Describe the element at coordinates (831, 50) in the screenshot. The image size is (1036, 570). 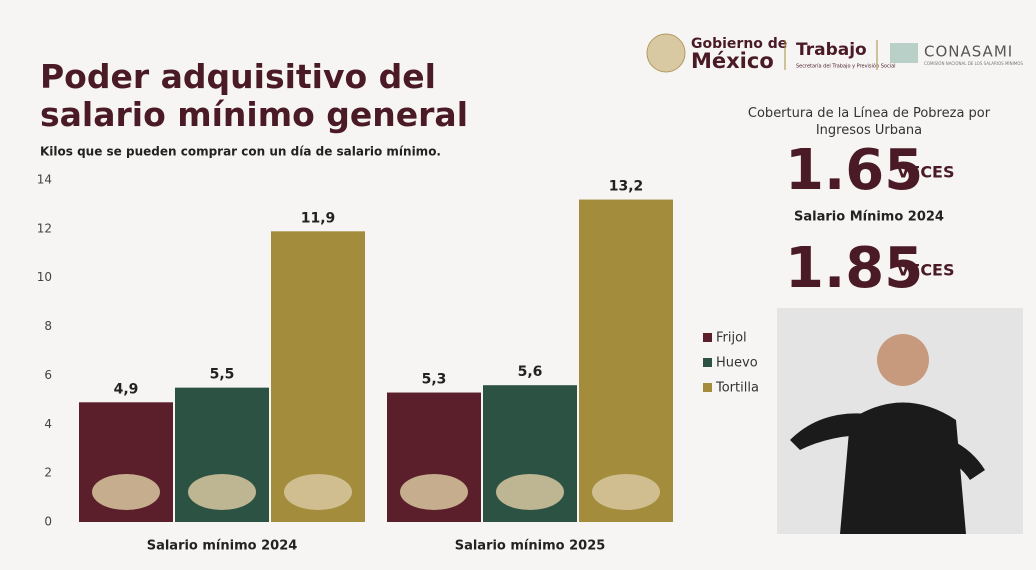
I see `logo-text: Trabajo` at that location.